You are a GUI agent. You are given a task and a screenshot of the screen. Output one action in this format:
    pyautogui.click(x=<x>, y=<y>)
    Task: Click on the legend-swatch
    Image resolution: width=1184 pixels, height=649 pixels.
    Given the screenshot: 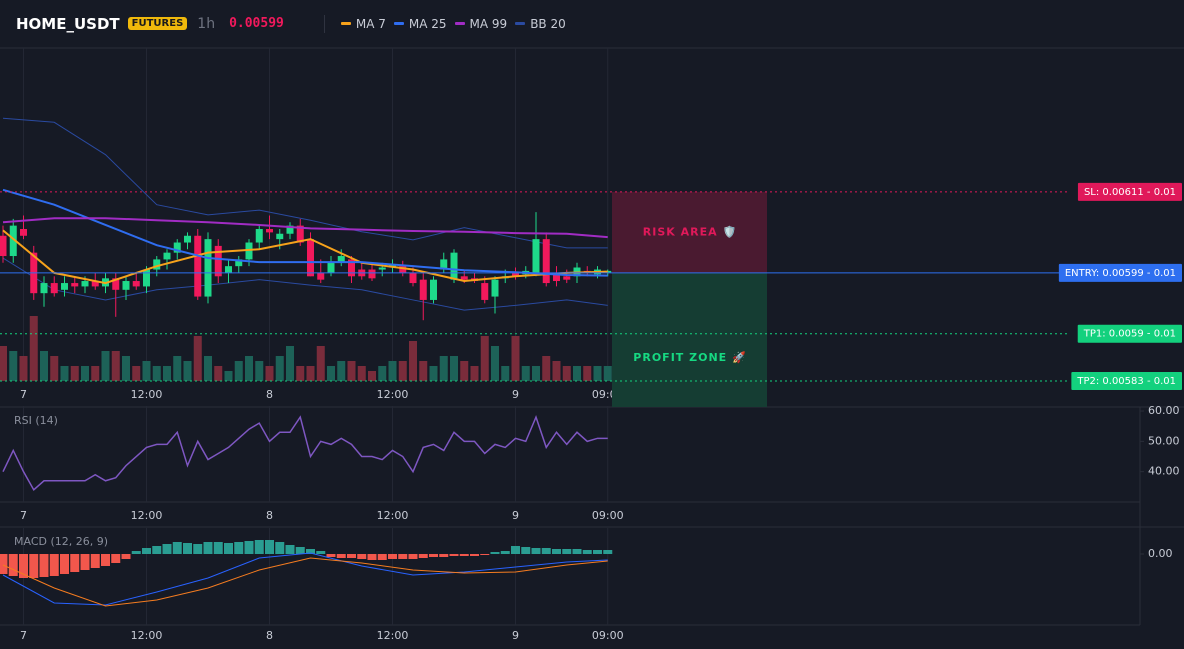 What is the action you would take?
    pyautogui.click(x=459, y=23)
    